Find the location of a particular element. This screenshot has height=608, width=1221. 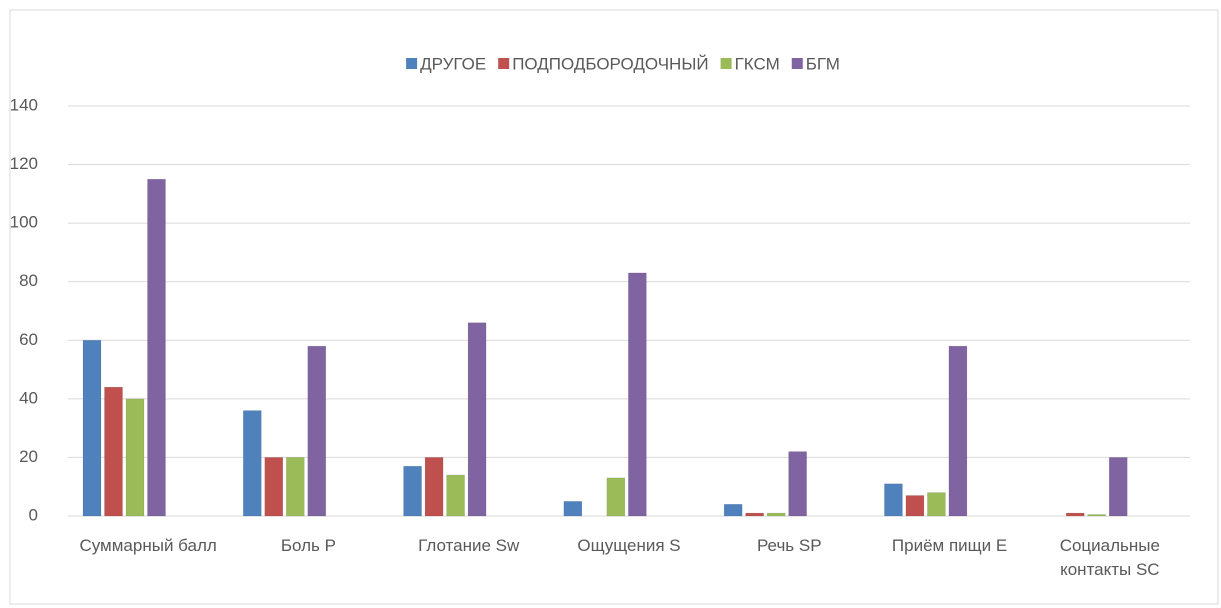

legend-label: ГКСМ is located at coordinates (757, 63).